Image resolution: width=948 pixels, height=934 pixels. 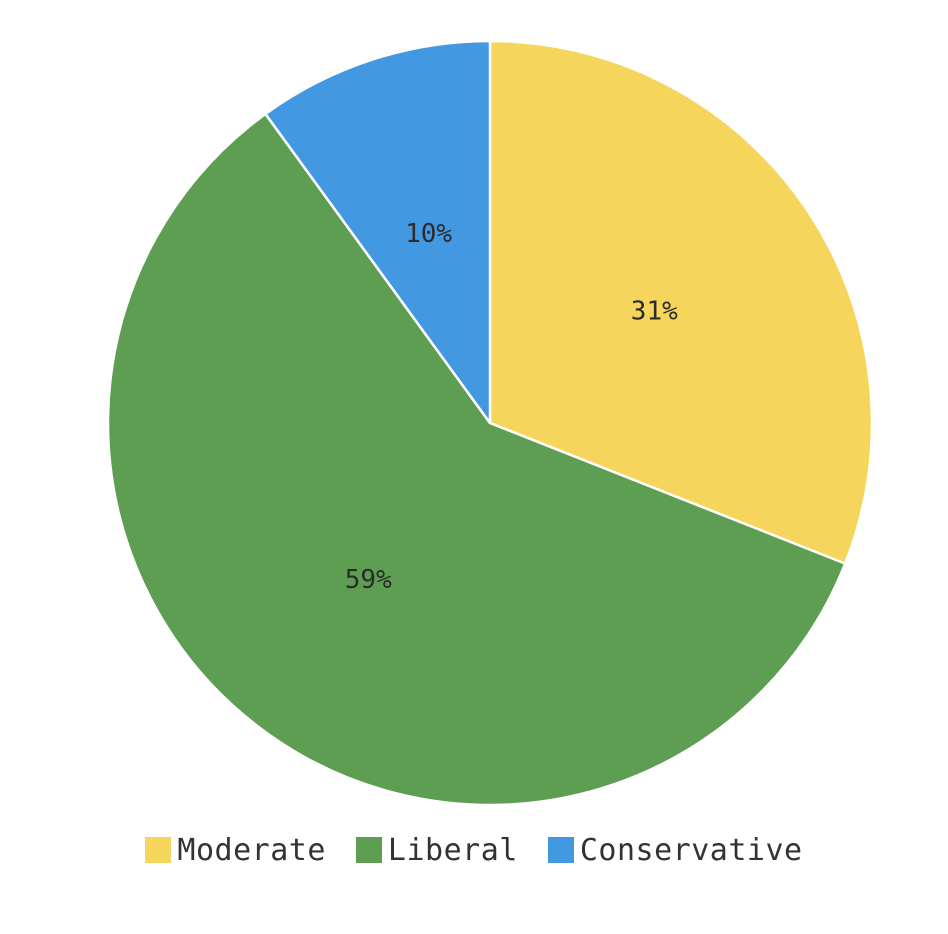 I want to click on legend-swatch-liberal, so click(x=368, y=850).